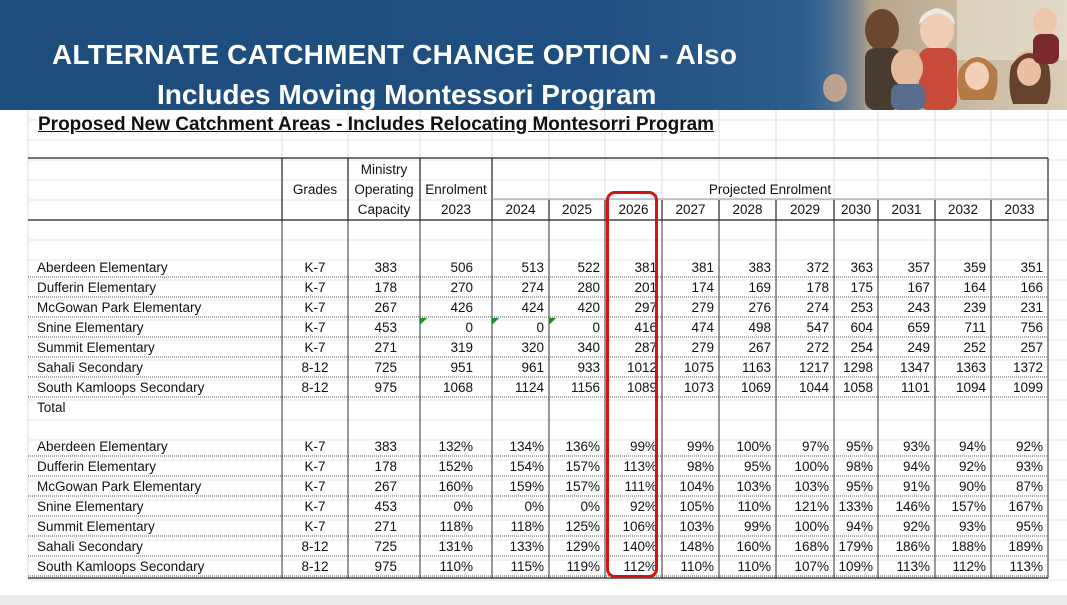 This screenshot has height=605, width=1067. What do you see at coordinates (469, 327) in the screenshot?
I see `enrolment-row-enrolment-2023: 0` at bounding box center [469, 327].